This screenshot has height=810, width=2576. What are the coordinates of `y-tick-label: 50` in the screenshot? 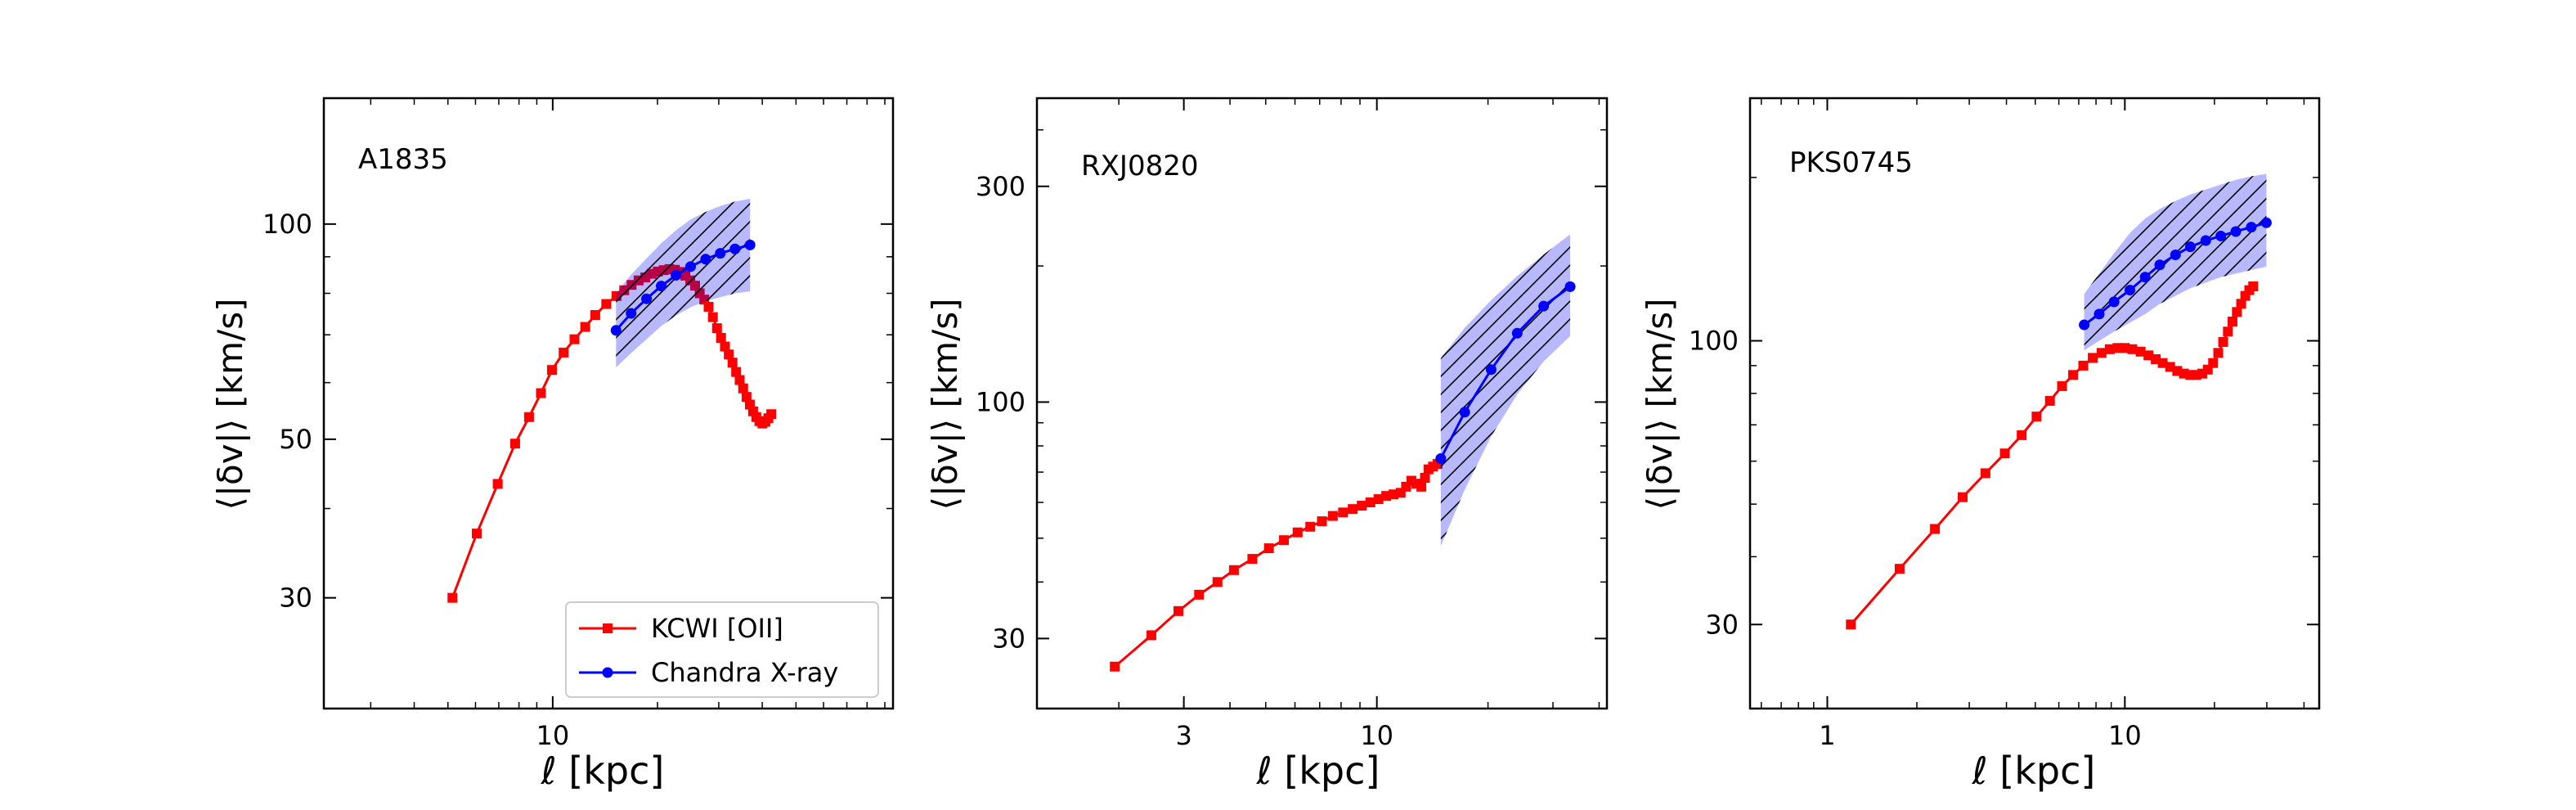 It's located at (295, 440).